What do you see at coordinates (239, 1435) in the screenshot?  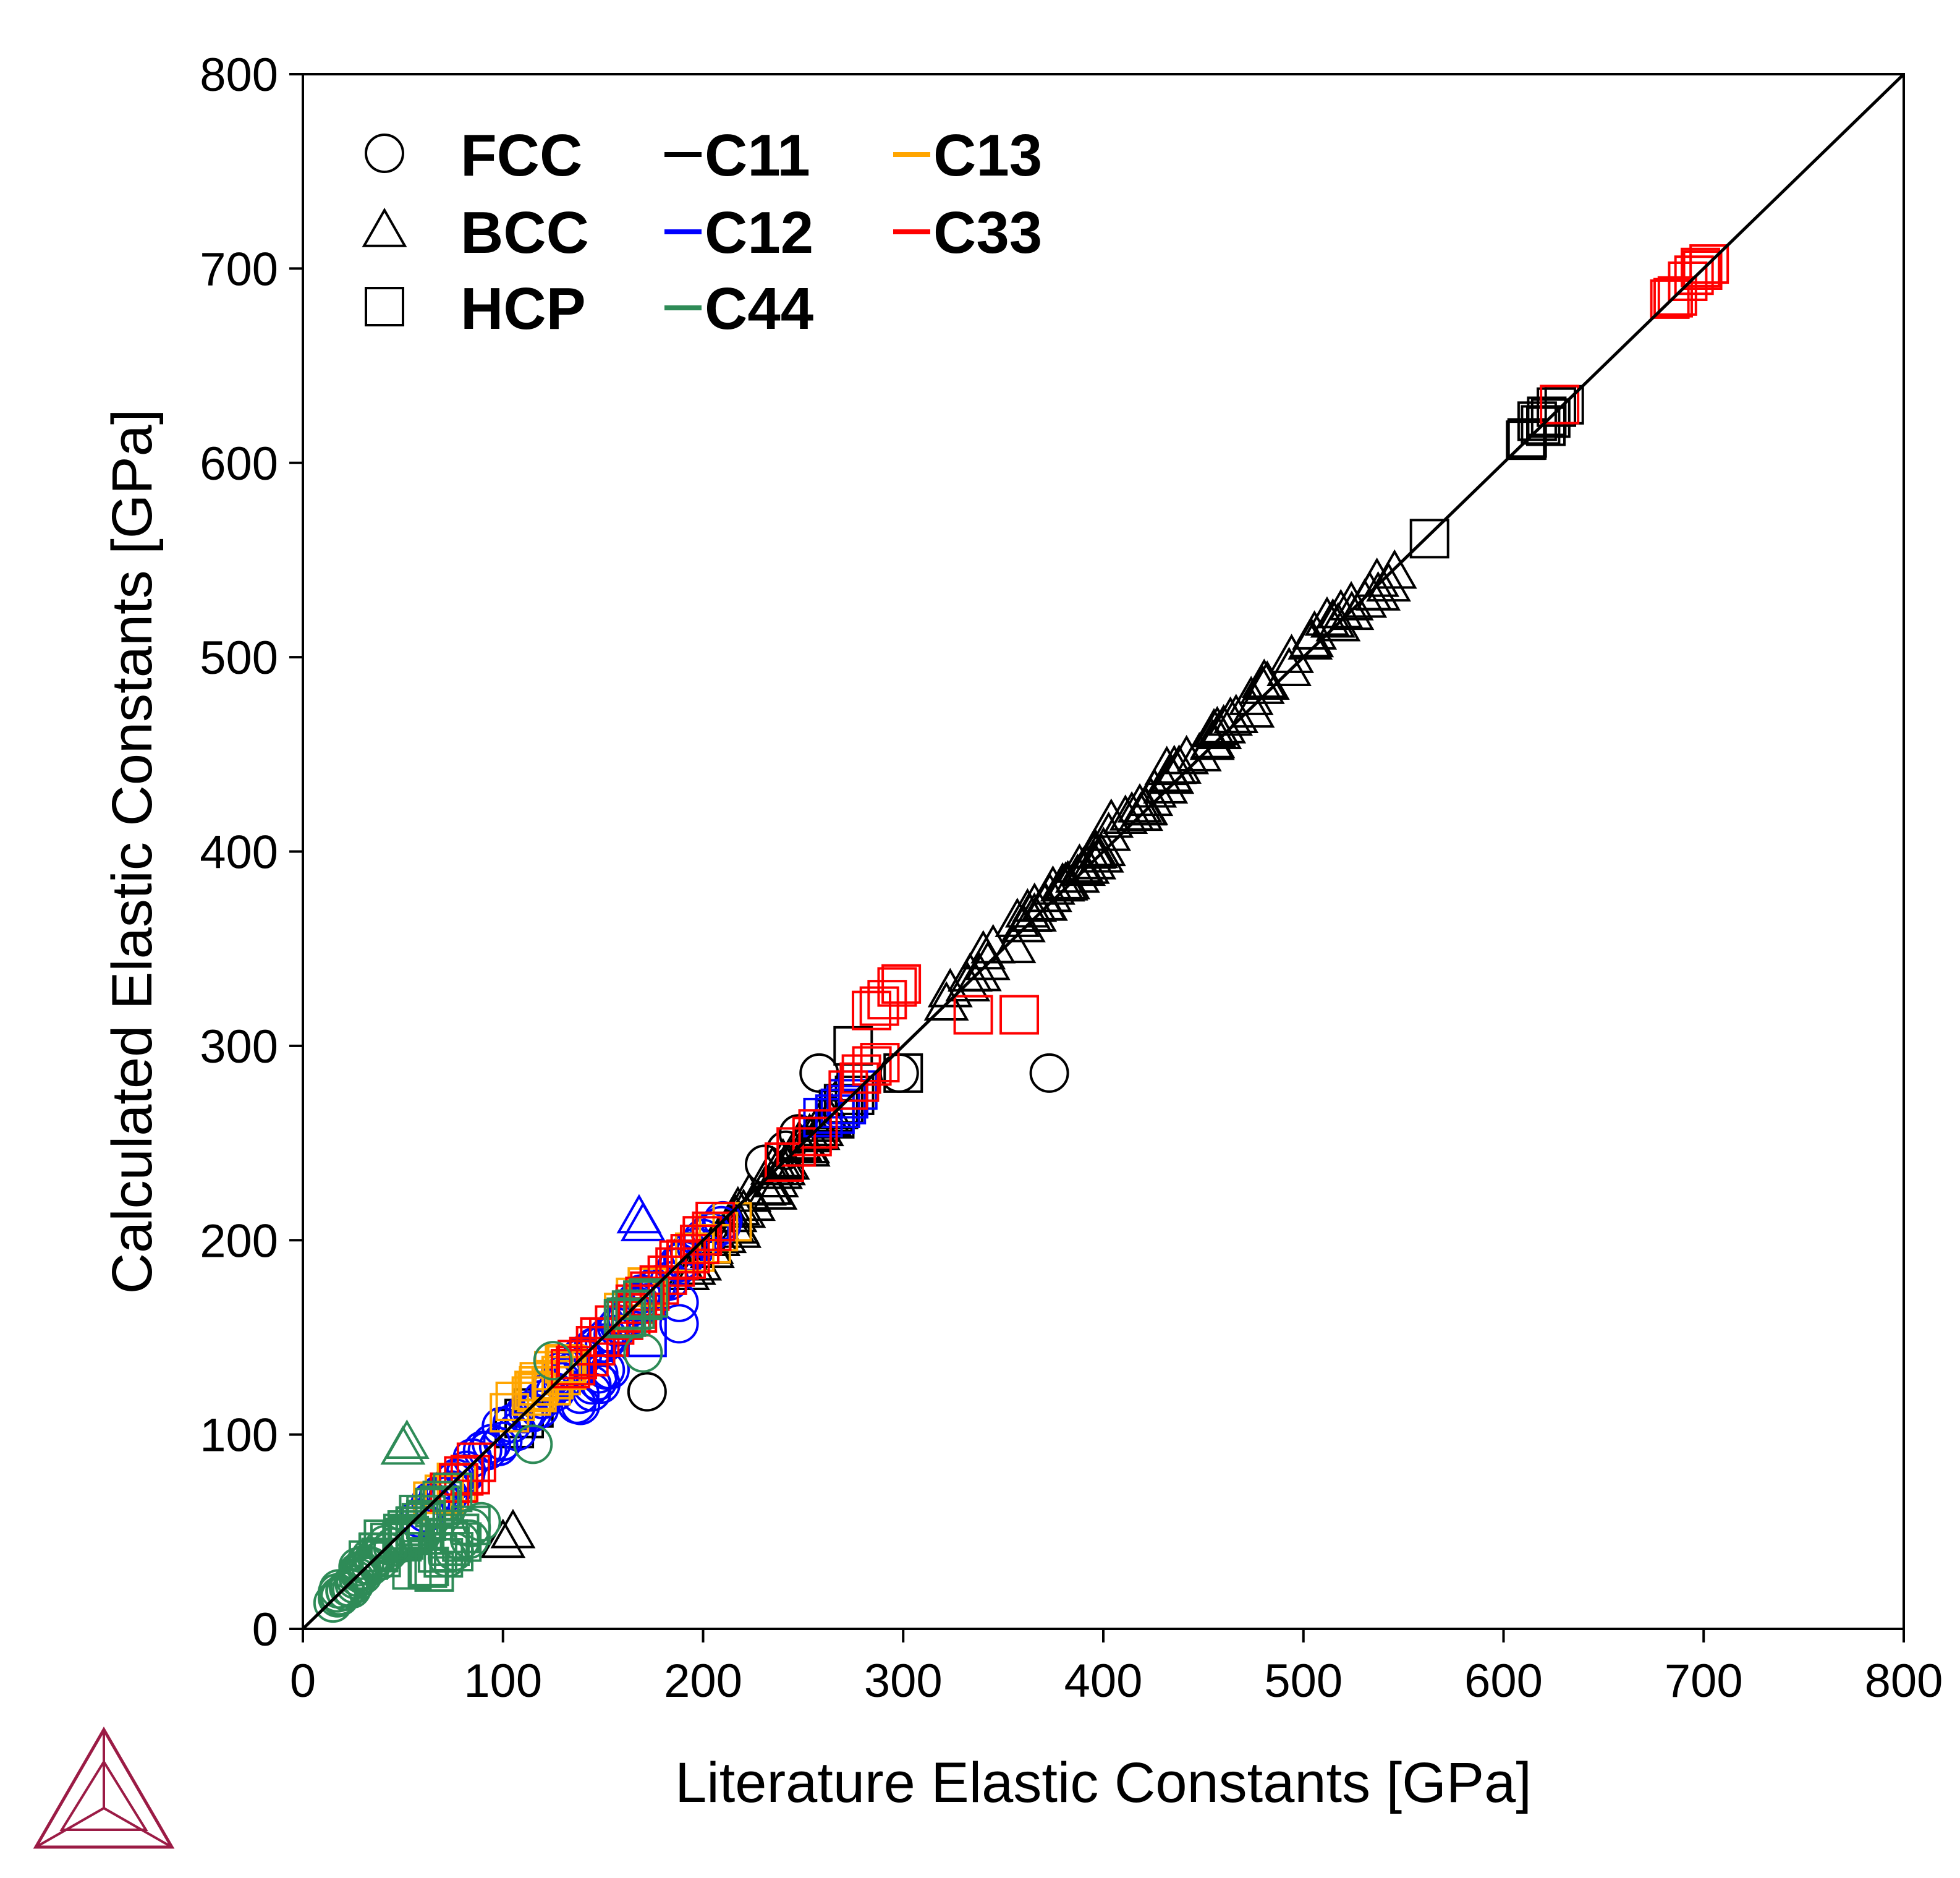 I see `y-tick-label: 100` at bounding box center [239, 1435].